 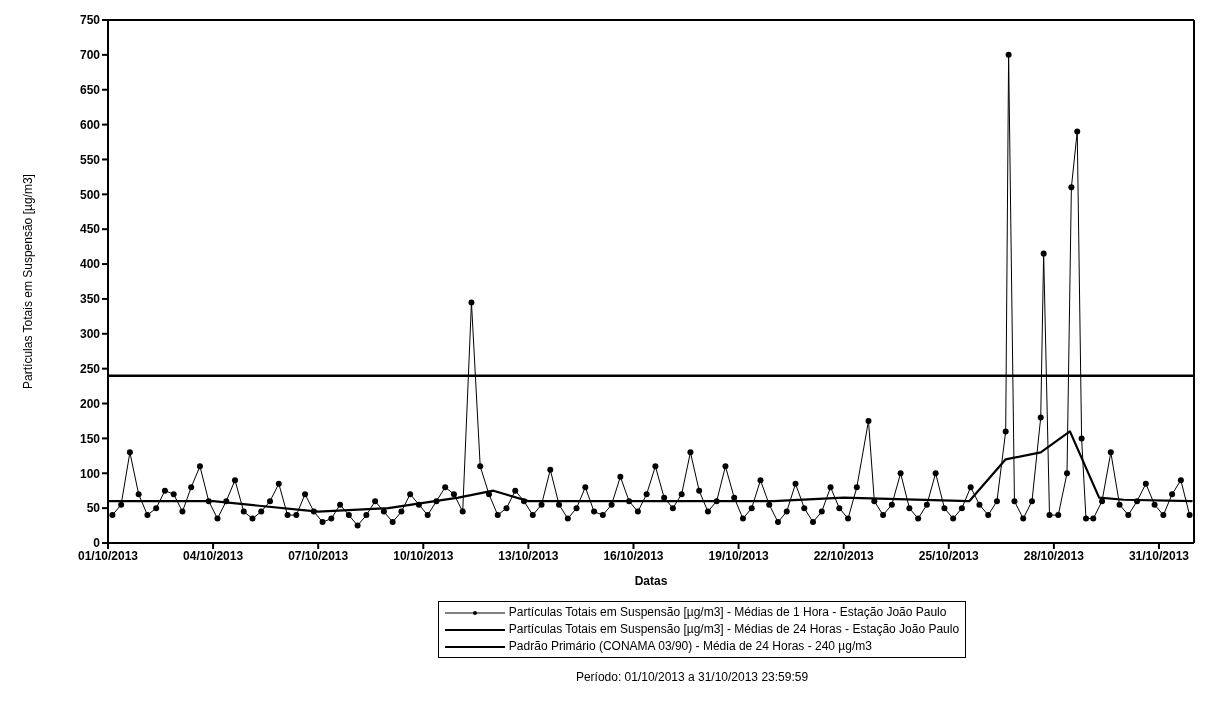 What do you see at coordinates (28, 281) in the screenshot?
I see `y-axis-title: Partículas Totais em Suspensão [µg/m3]` at bounding box center [28, 281].